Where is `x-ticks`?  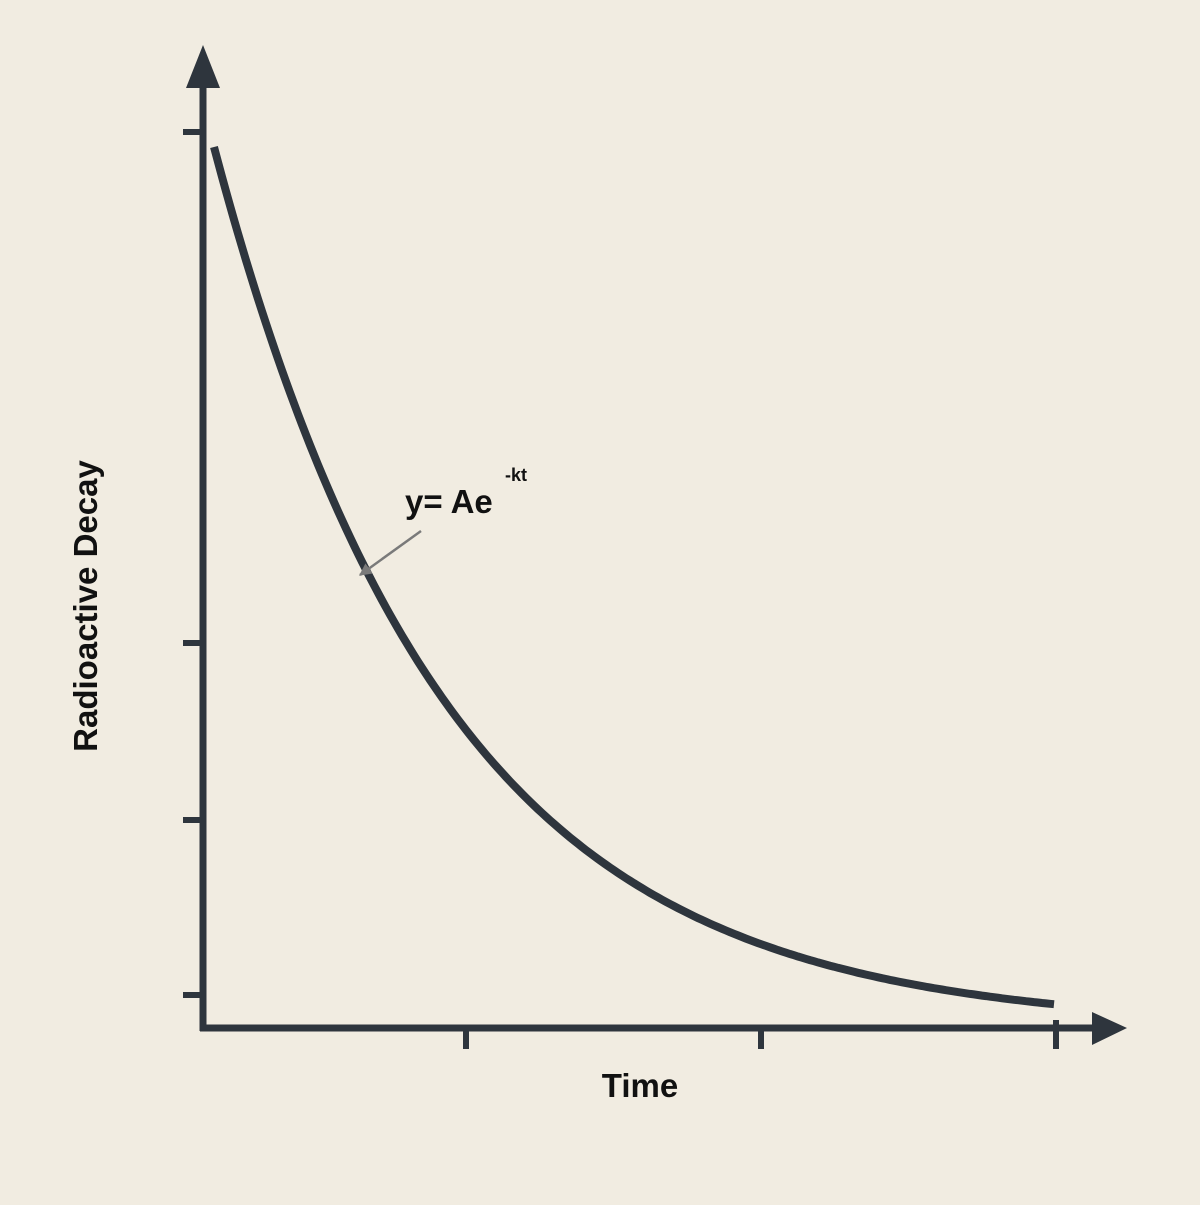
x-ticks is located at coordinates (761, 1034).